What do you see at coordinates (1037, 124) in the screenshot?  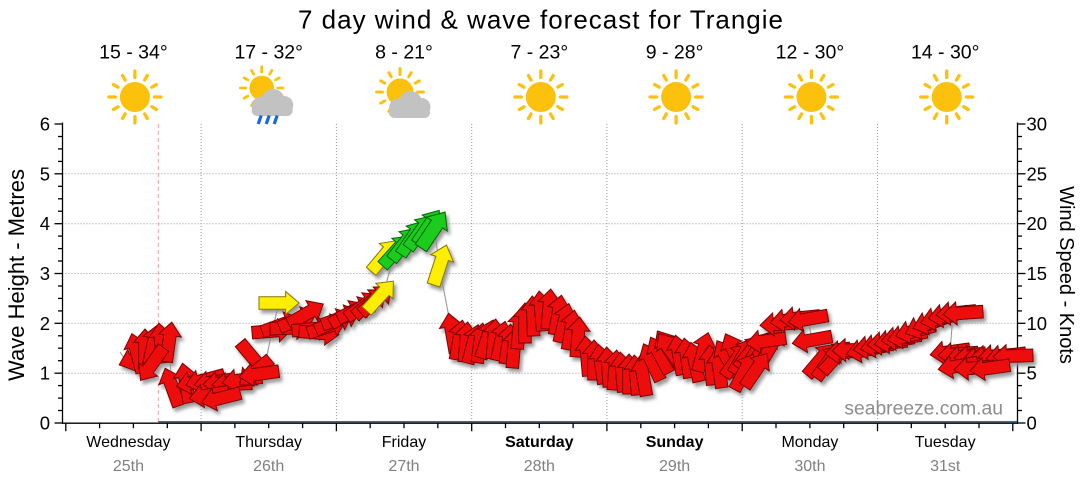 I see `svg-text: 30` at bounding box center [1037, 124].